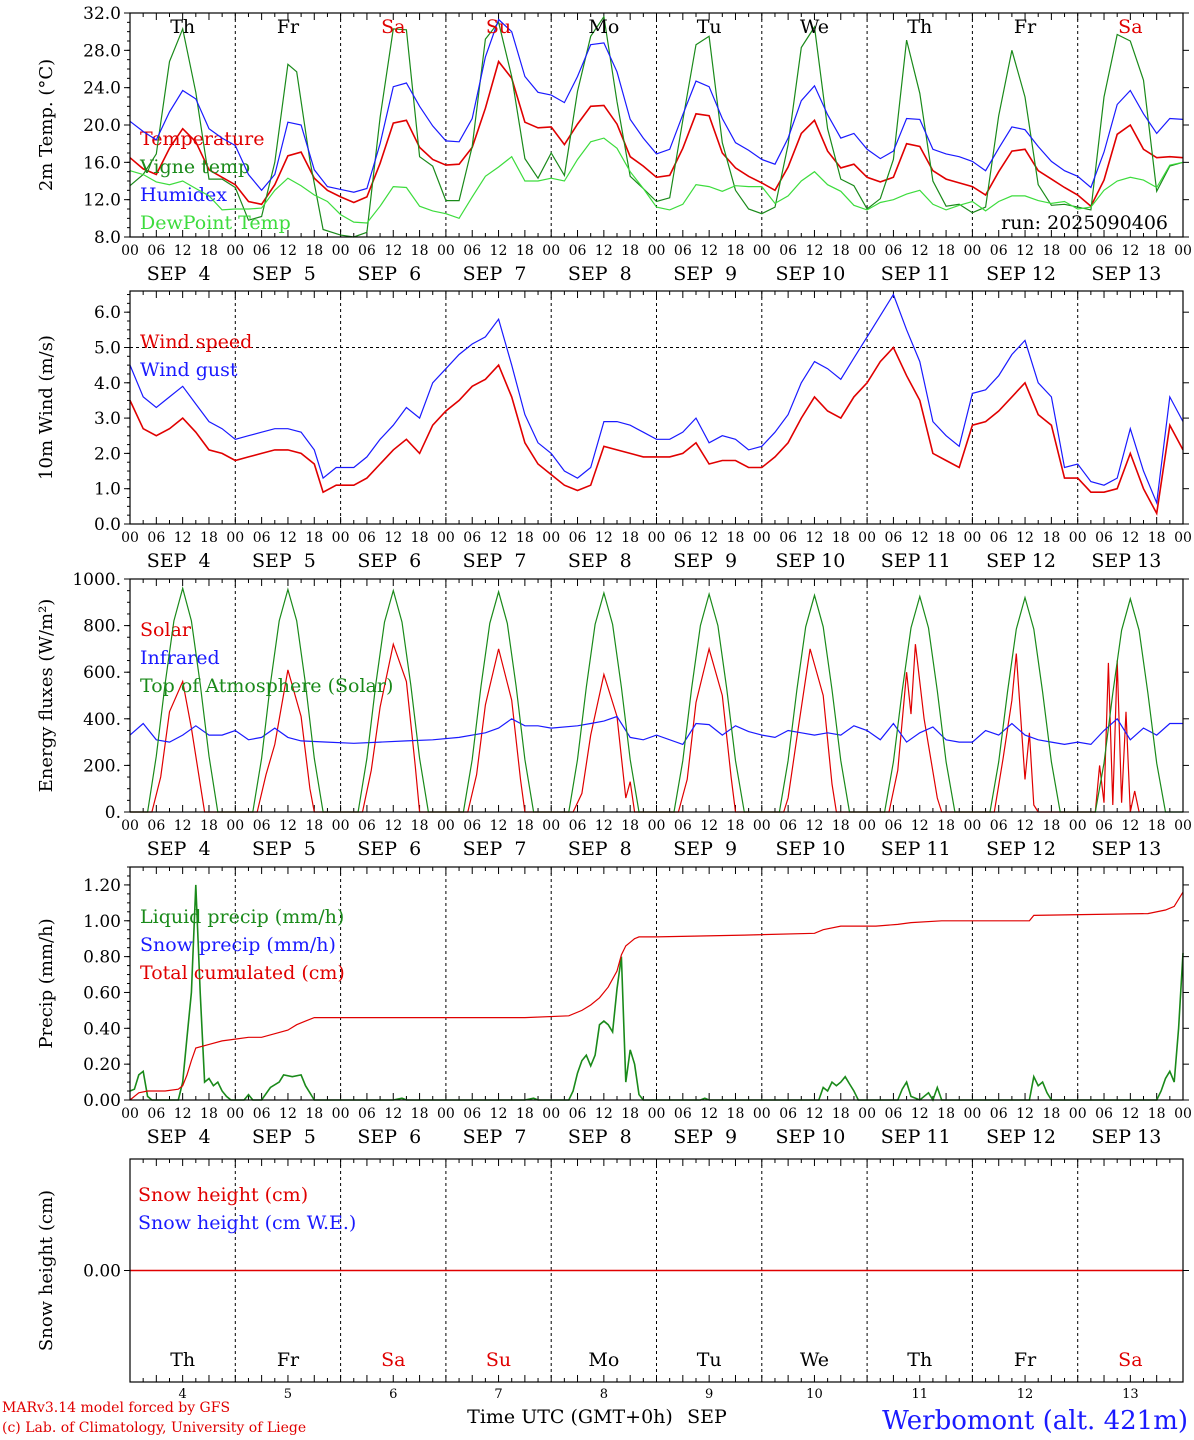 The height and width of the screenshot is (1440, 1194). I want to click on panel-5-legend-snow-height-cm-: Snow height (cm), so click(223, 1195).